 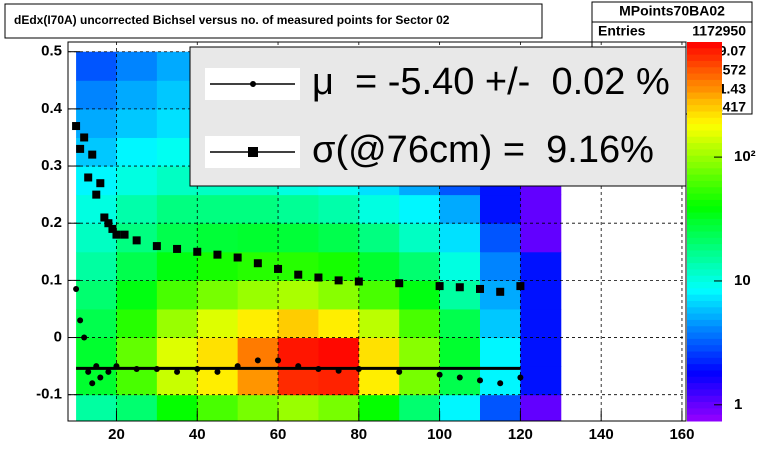 What do you see at coordinates (51, 165) in the screenshot?
I see `y-tick-label: 0.3` at bounding box center [51, 165].